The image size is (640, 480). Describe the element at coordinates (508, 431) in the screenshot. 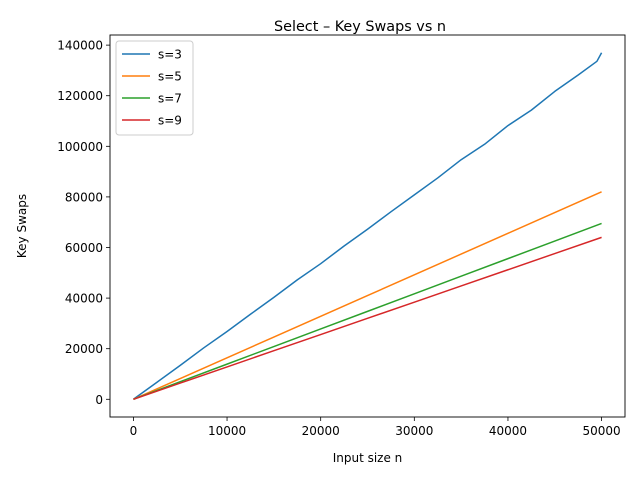

I see `x-tick-label: 40000` at that location.